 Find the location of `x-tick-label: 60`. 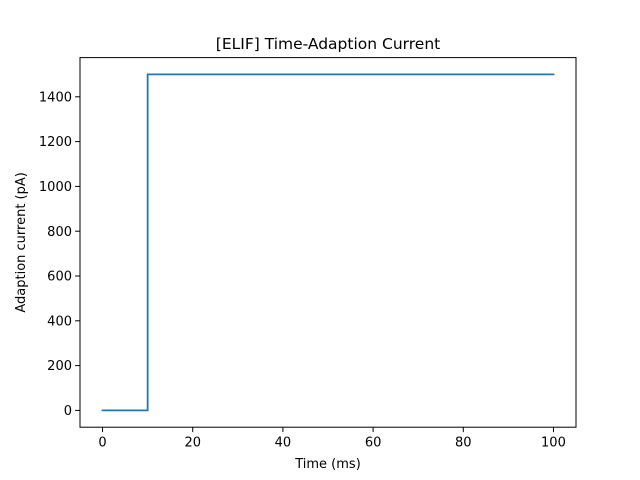

x-tick-label: 60 is located at coordinates (373, 443).